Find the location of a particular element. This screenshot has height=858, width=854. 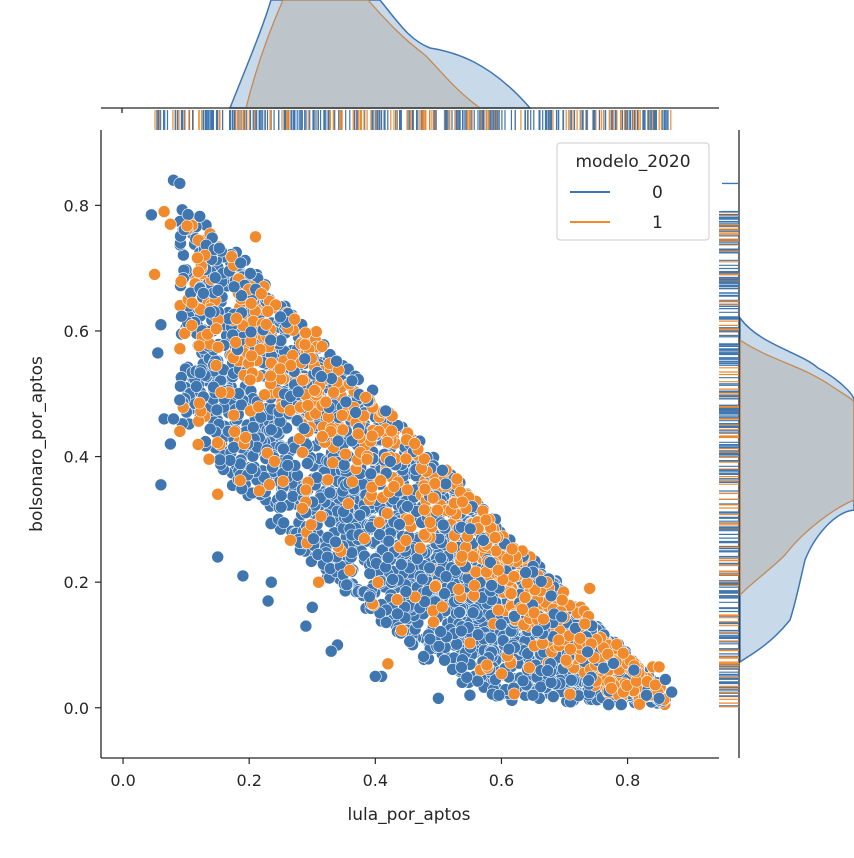

x-axis-label: lula_por_aptos is located at coordinates (409, 815).